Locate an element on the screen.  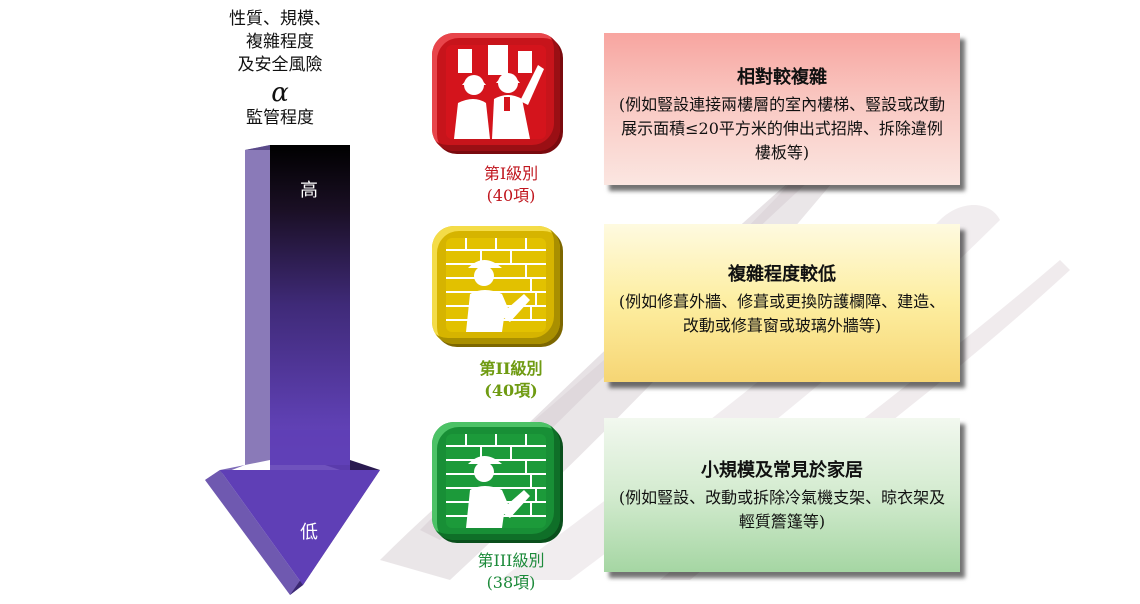
supervision-arrow: 高 低 is located at coordinates (295, 370).